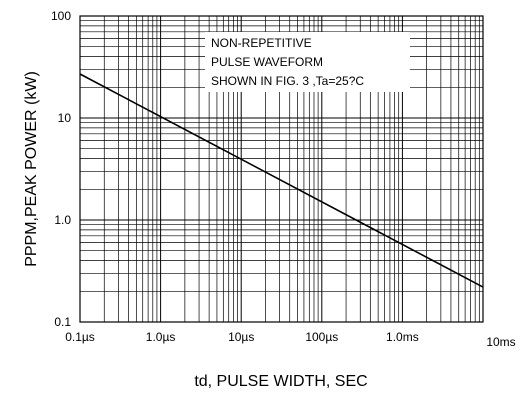 This screenshot has height=396, width=521. I want to click on x-tick-label: 100µs, so click(321, 337).